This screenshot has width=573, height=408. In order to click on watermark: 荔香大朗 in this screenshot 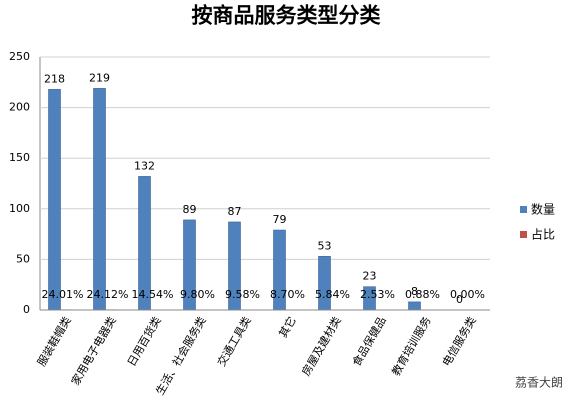, I will do `click(539, 383)`.